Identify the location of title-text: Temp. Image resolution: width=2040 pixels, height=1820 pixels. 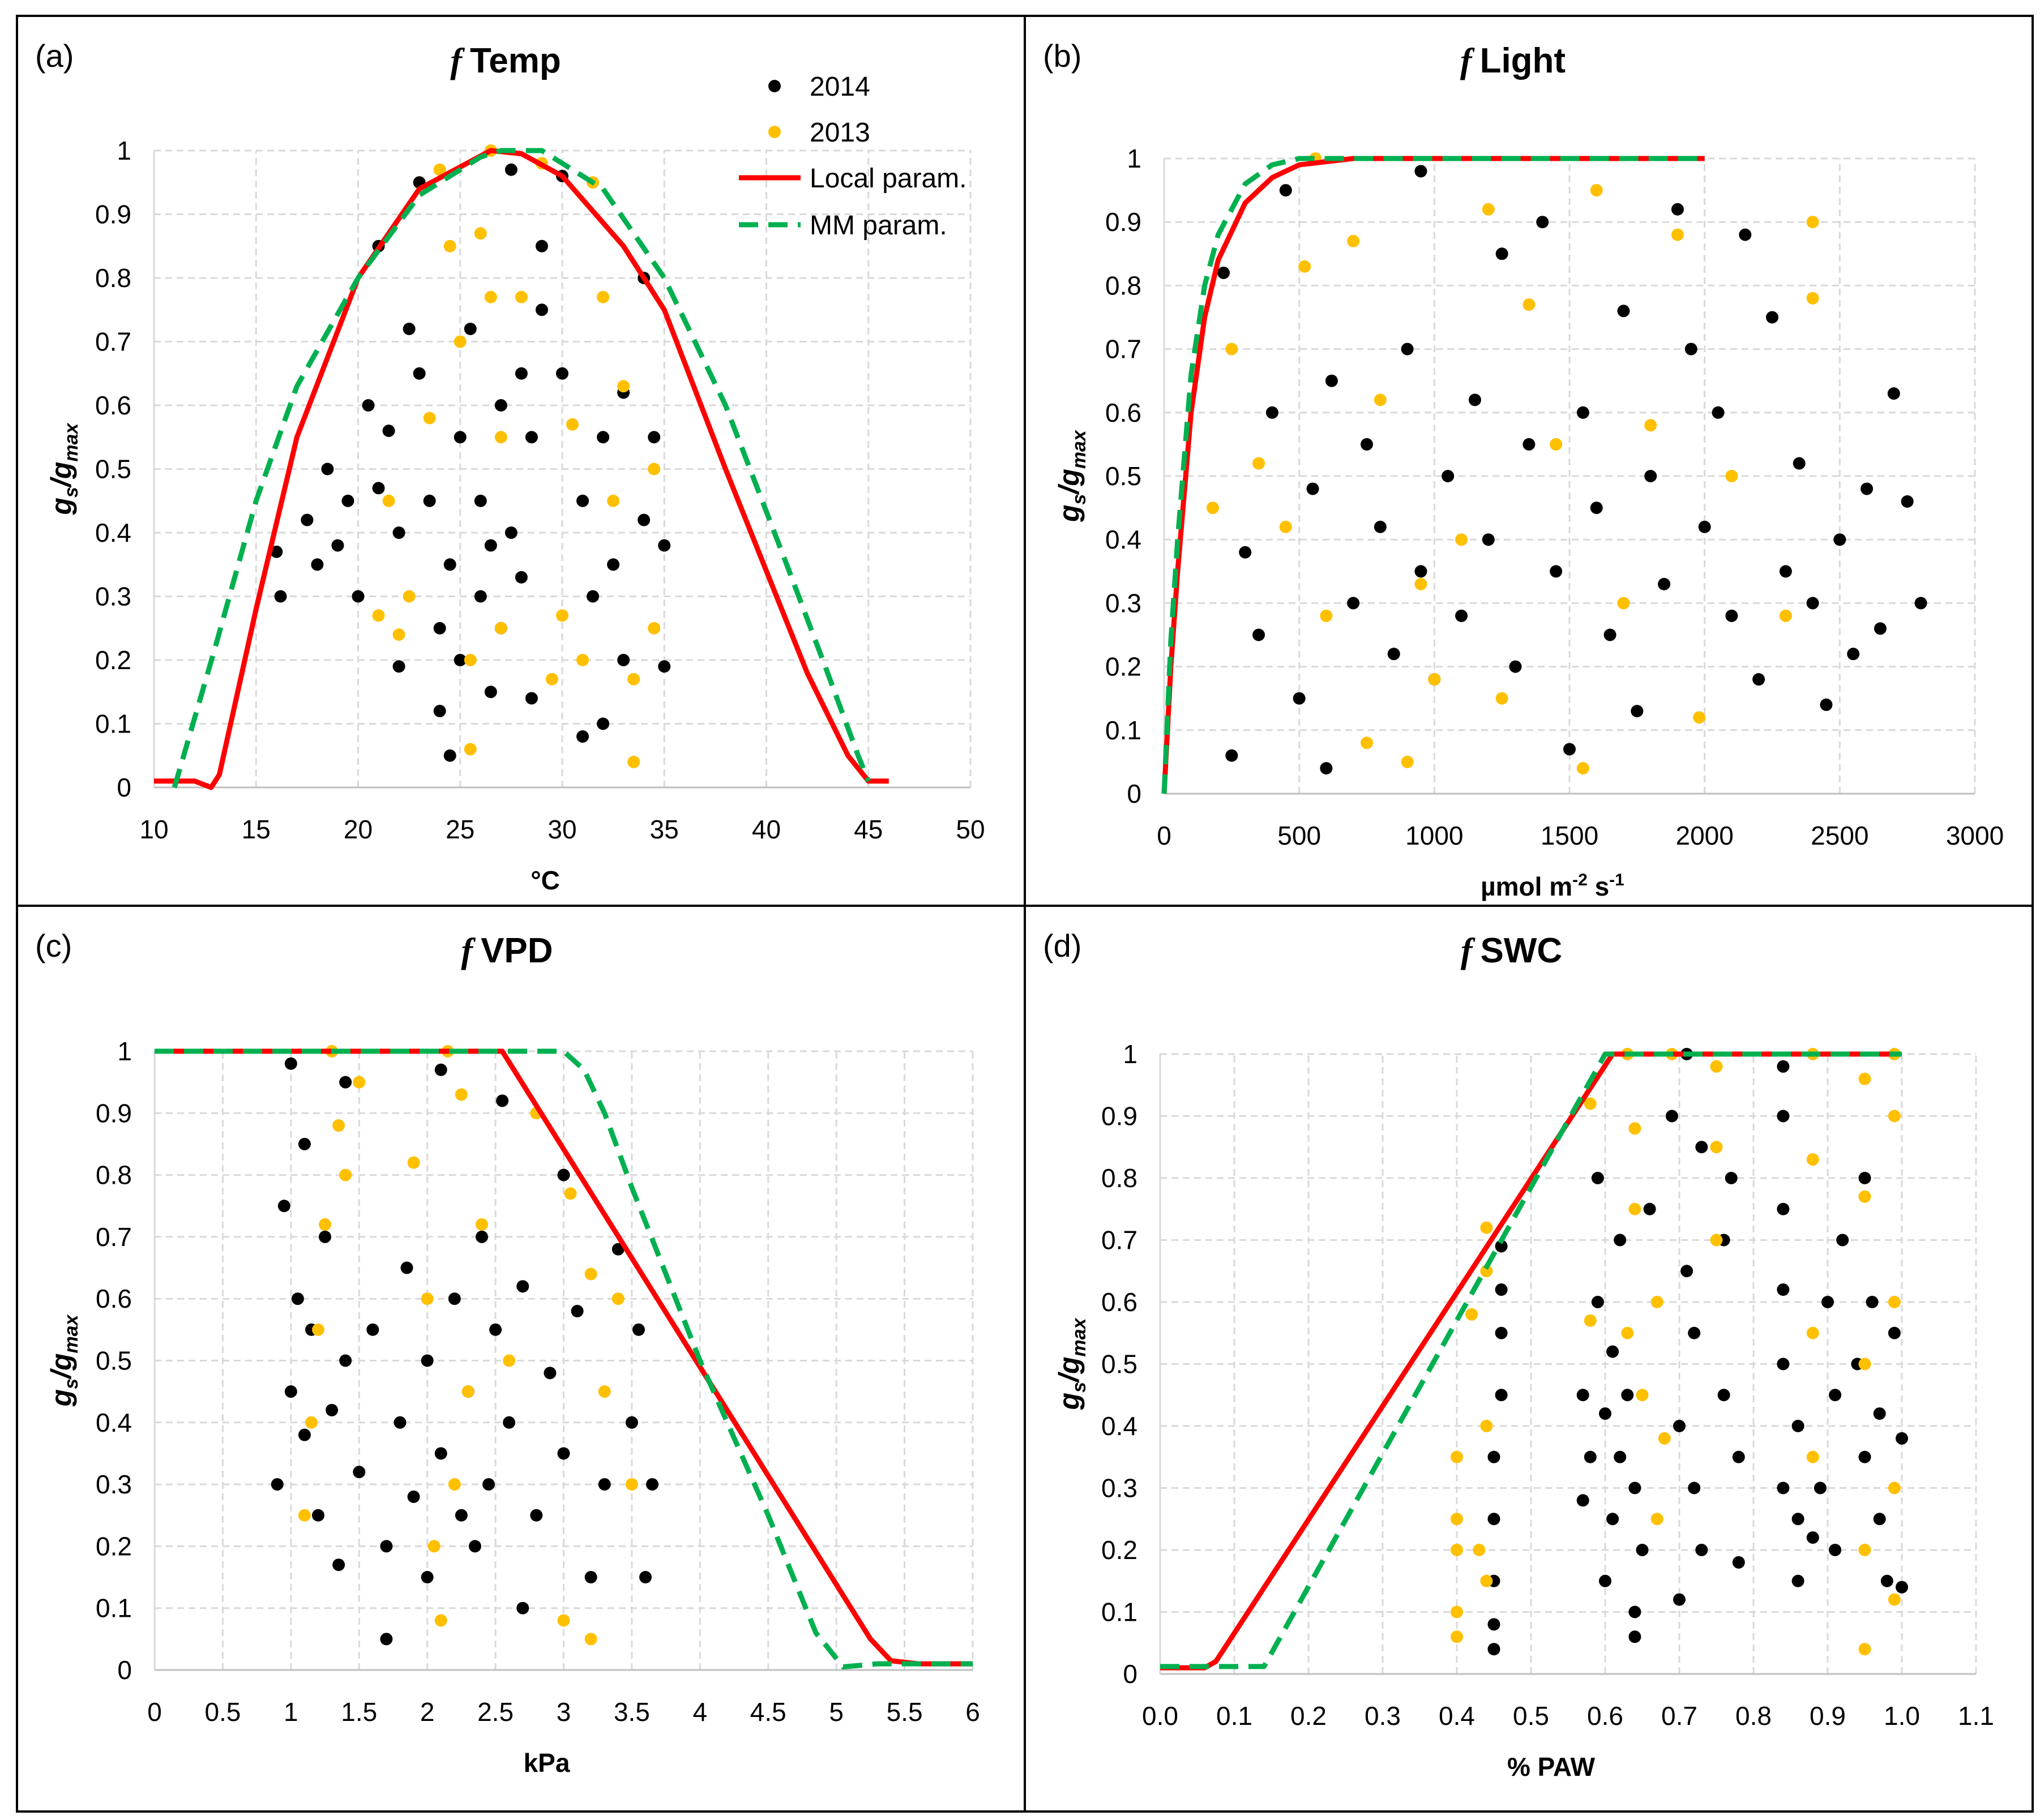
(515, 60).